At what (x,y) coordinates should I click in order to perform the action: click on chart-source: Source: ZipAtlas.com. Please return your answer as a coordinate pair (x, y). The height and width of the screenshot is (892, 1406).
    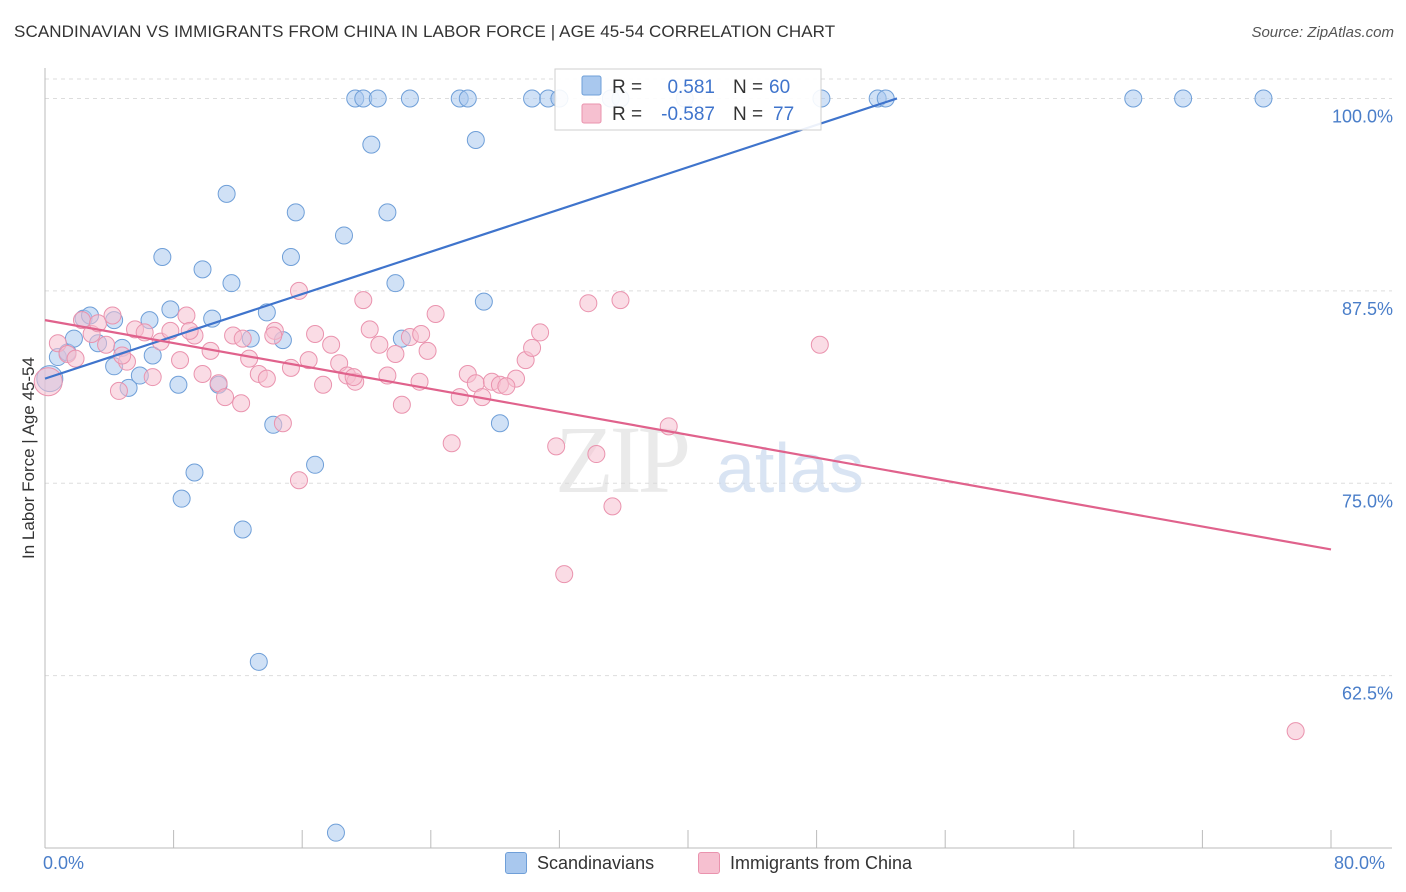
    Looking at the image, I should click on (1322, 32).